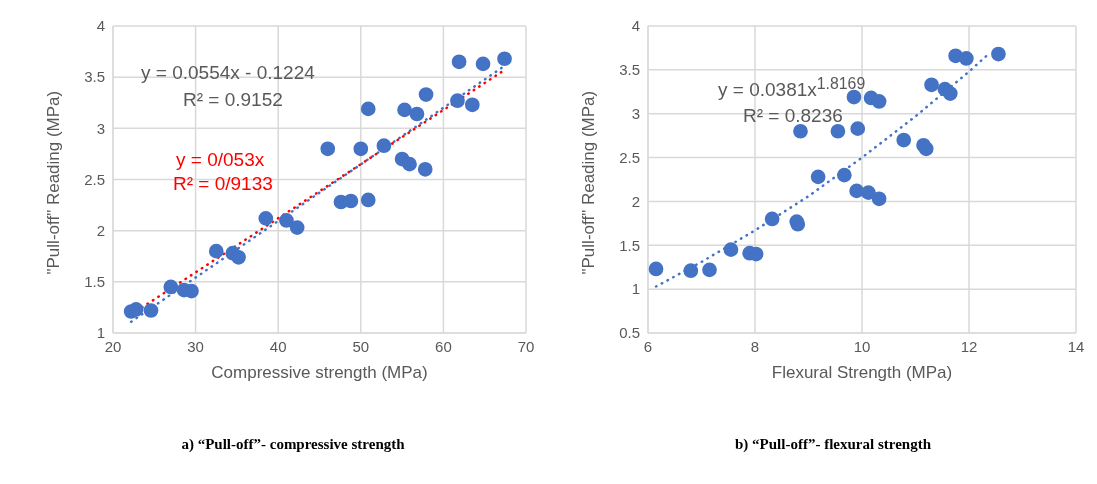 The width and height of the screenshot is (1097, 484). Describe the element at coordinates (793, 115) in the screenshot. I see `annotation: R² = 0.8236` at that location.